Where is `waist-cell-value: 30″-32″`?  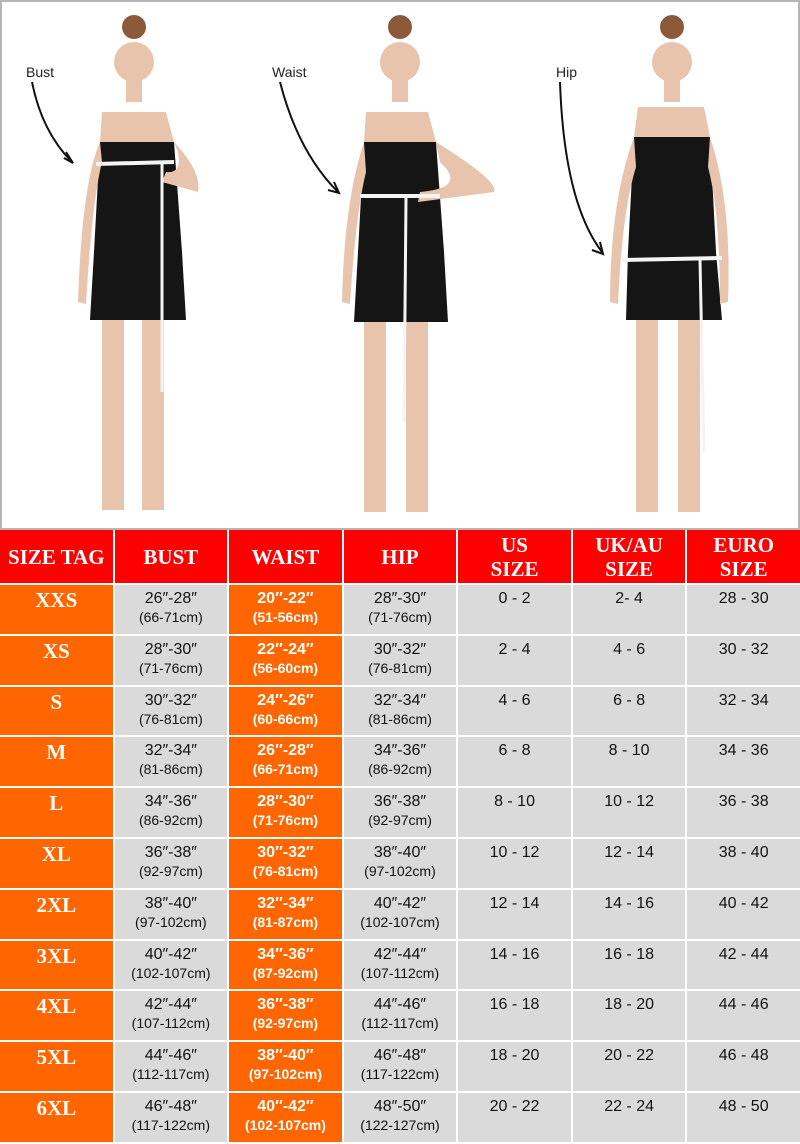 waist-cell-value: 30″-32″ is located at coordinates (285, 852).